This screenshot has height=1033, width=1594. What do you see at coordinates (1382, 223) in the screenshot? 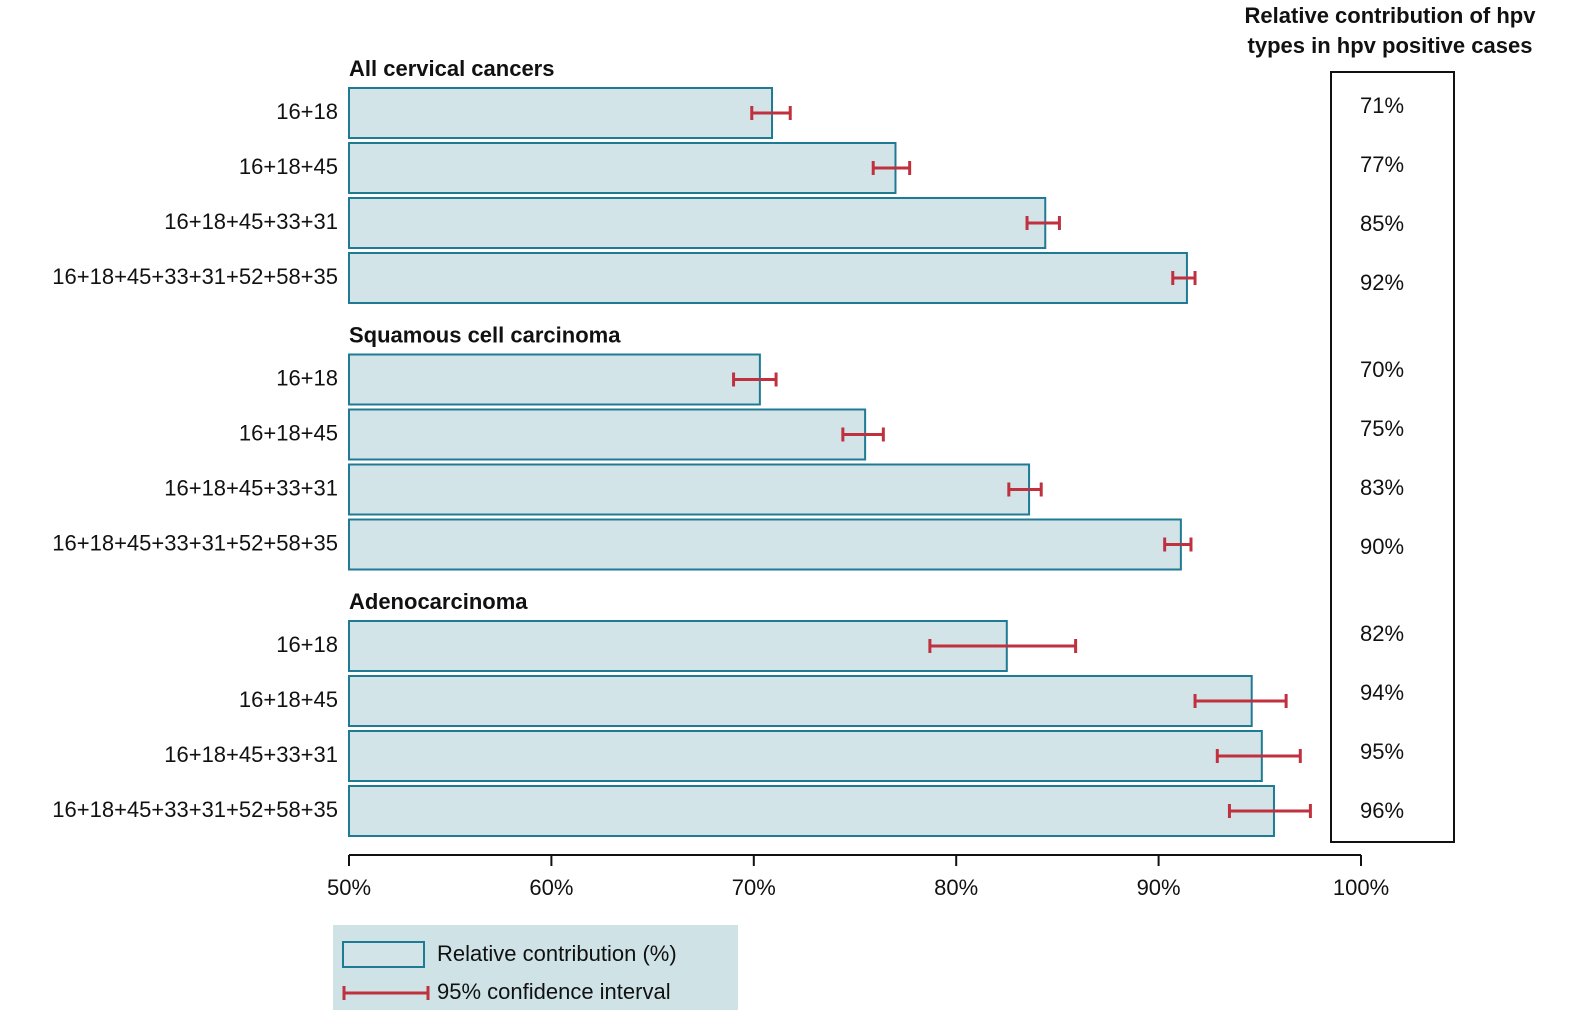
I see `side-label: 85%` at bounding box center [1382, 223].